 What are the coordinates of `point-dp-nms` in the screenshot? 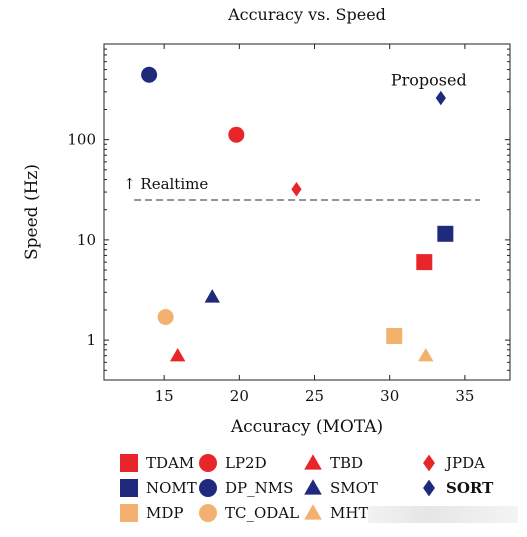 It's located at (149, 74).